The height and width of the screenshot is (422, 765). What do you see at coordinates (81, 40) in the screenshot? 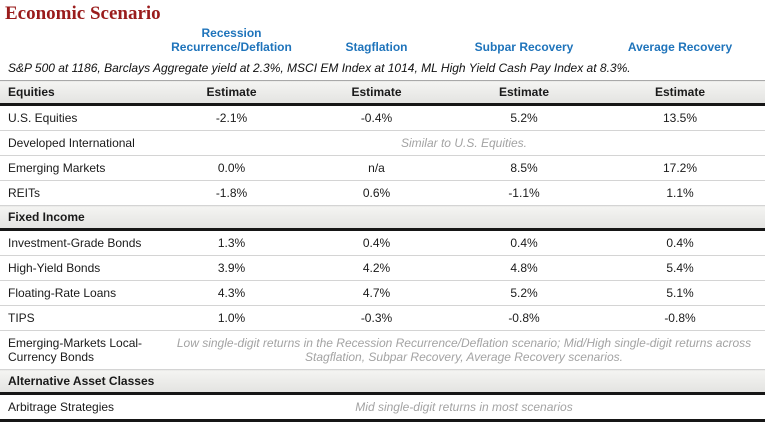
I see `scenario-header-spacer` at bounding box center [81, 40].